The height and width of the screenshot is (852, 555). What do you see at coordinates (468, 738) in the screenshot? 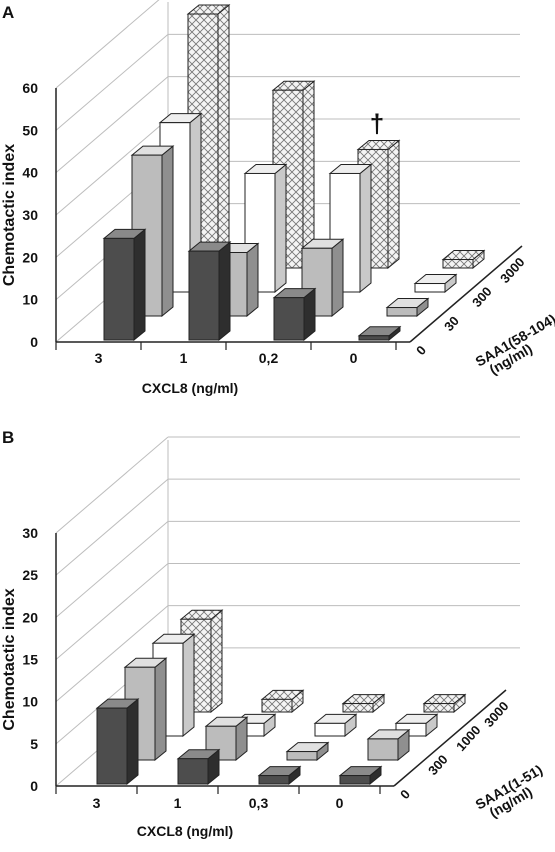
I see `z-tick-label: 1000` at bounding box center [468, 738].